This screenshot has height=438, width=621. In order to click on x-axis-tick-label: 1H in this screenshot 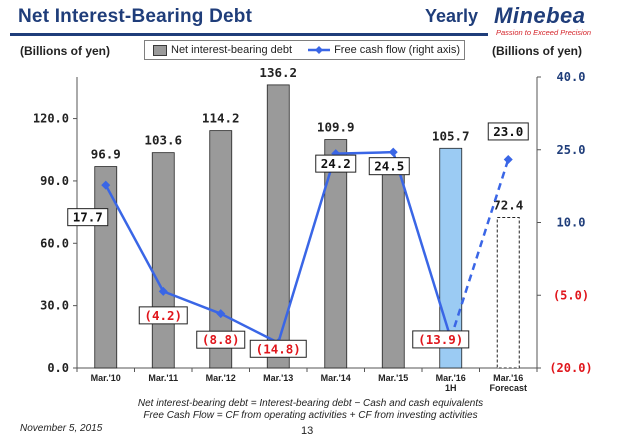, I will do `click(451, 388)`.